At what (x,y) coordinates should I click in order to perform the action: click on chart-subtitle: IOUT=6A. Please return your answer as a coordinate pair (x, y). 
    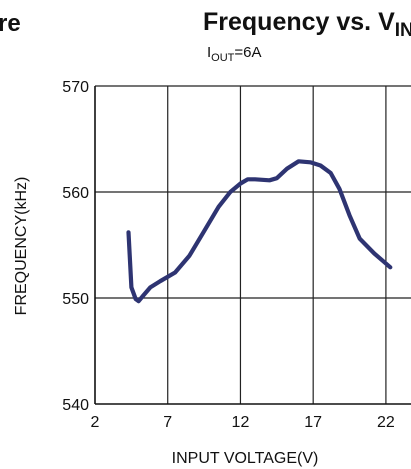
    Looking at the image, I should click on (234, 54).